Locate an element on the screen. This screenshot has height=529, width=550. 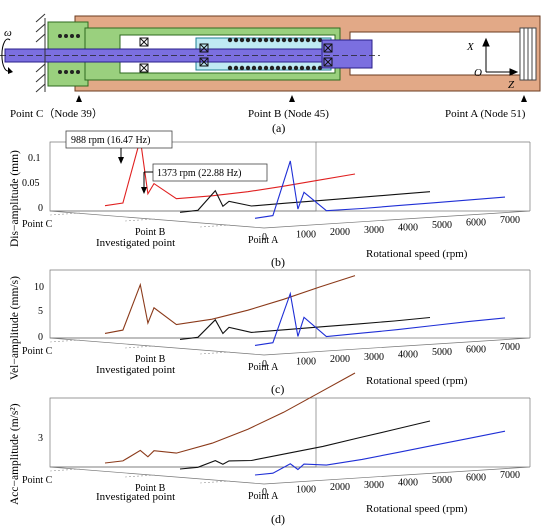
axis-z-label: Z is located at coordinates (511, 85).